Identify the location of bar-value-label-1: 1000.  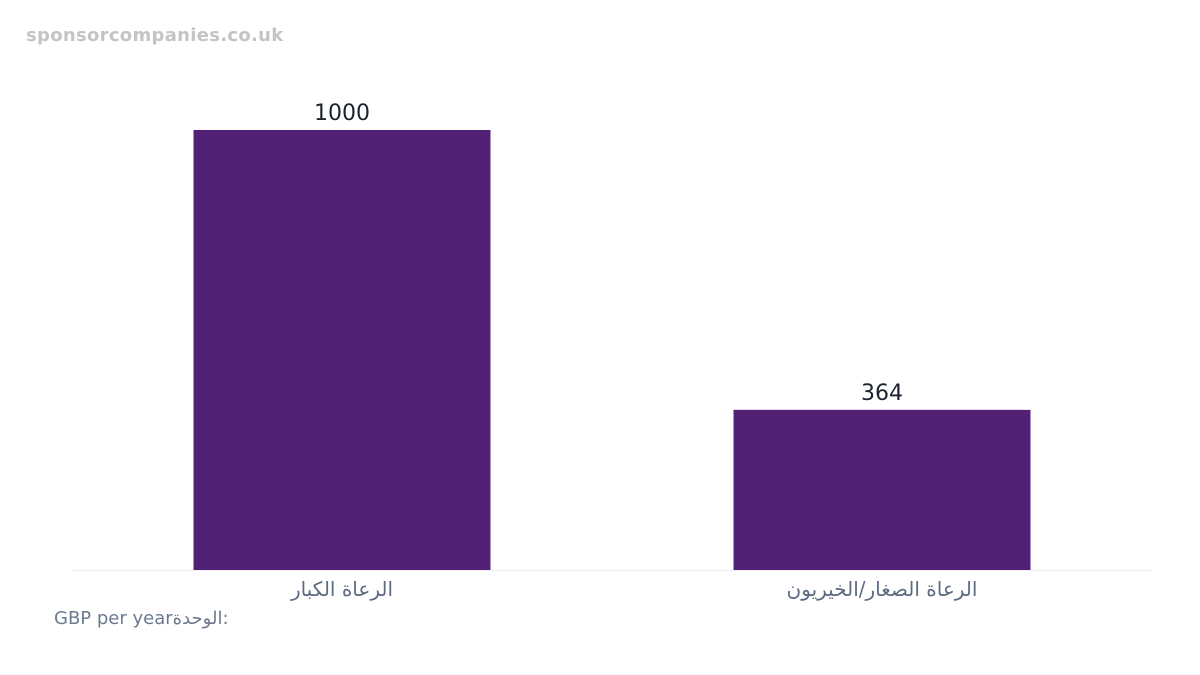
(342, 113).